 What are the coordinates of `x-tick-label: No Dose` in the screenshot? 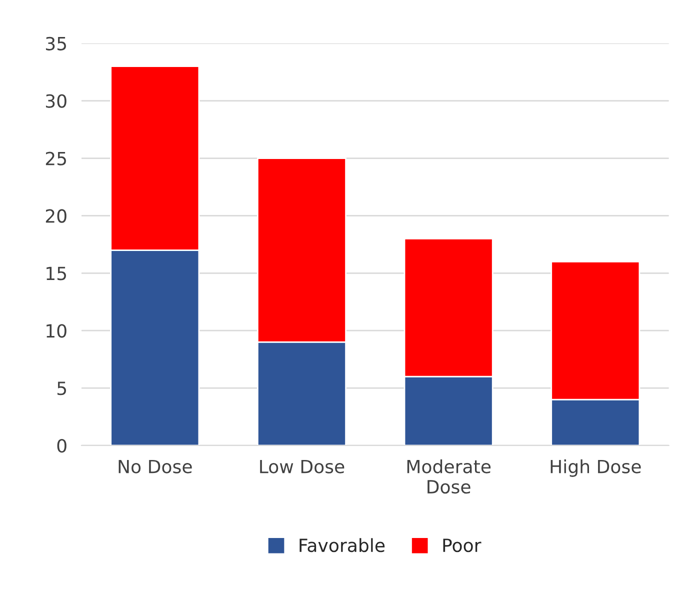 It's located at (155, 467).